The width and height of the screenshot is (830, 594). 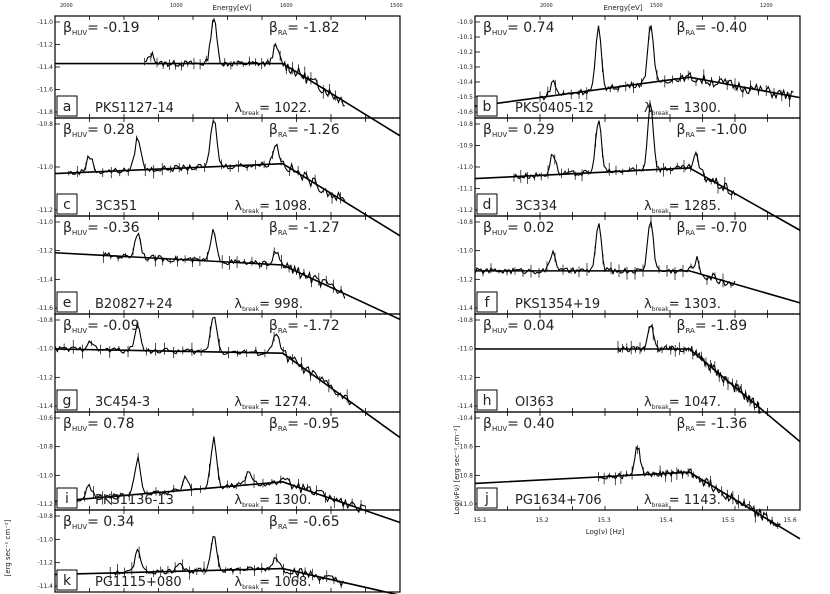 What do you see at coordinates (536, 206) in the screenshot?
I see `object-name: 3C334` at bounding box center [536, 206].